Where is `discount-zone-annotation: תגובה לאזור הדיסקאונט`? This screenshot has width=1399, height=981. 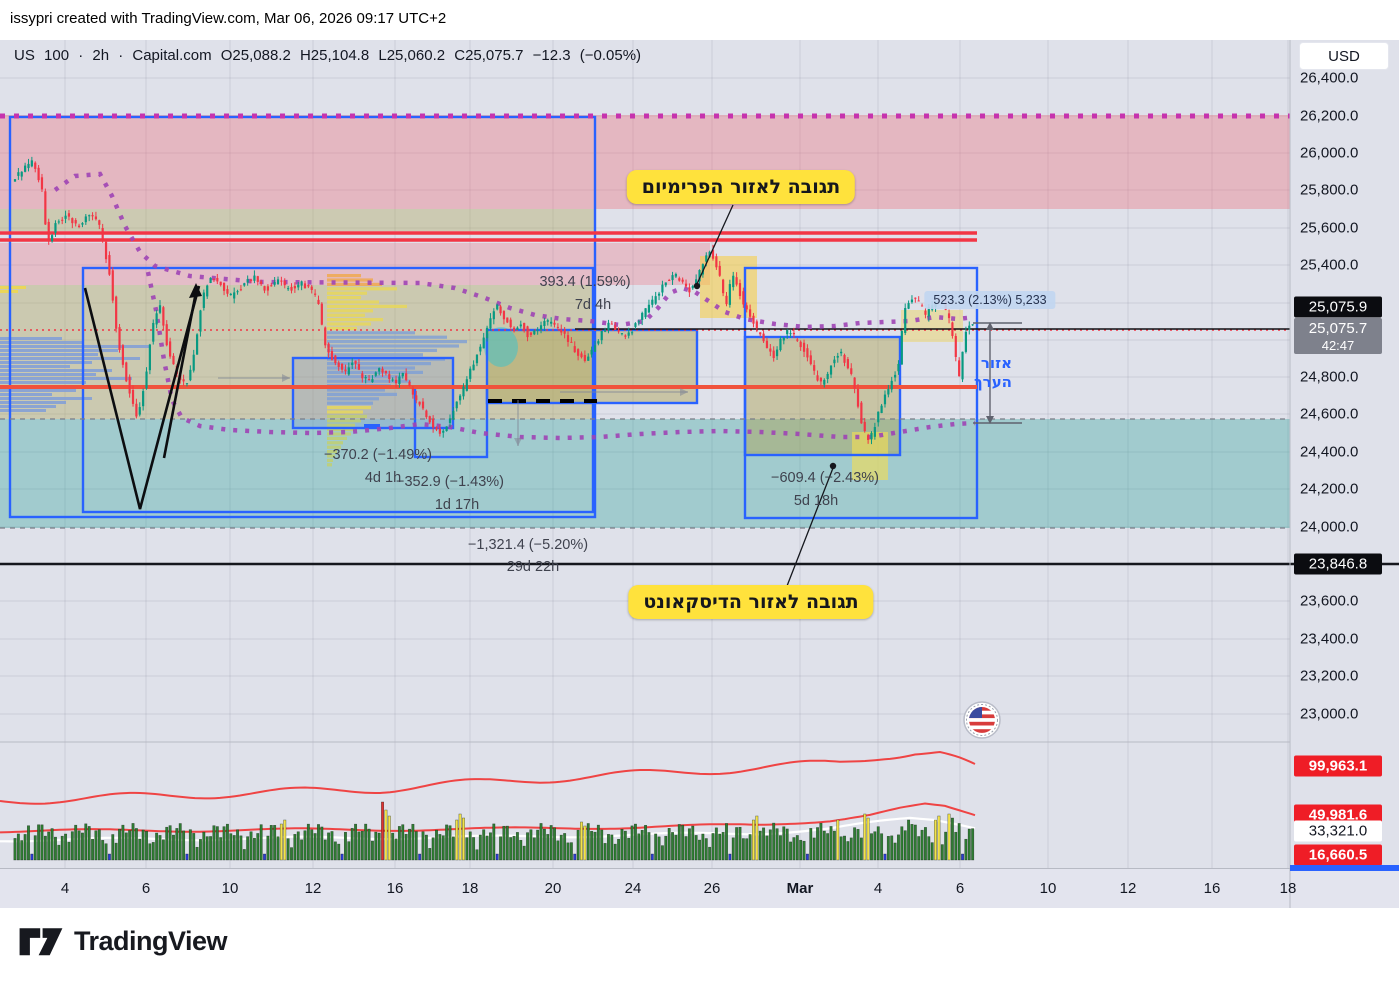
discount-zone-annotation: תגובה לאזור הדיסקאונט is located at coordinates (751, 602).